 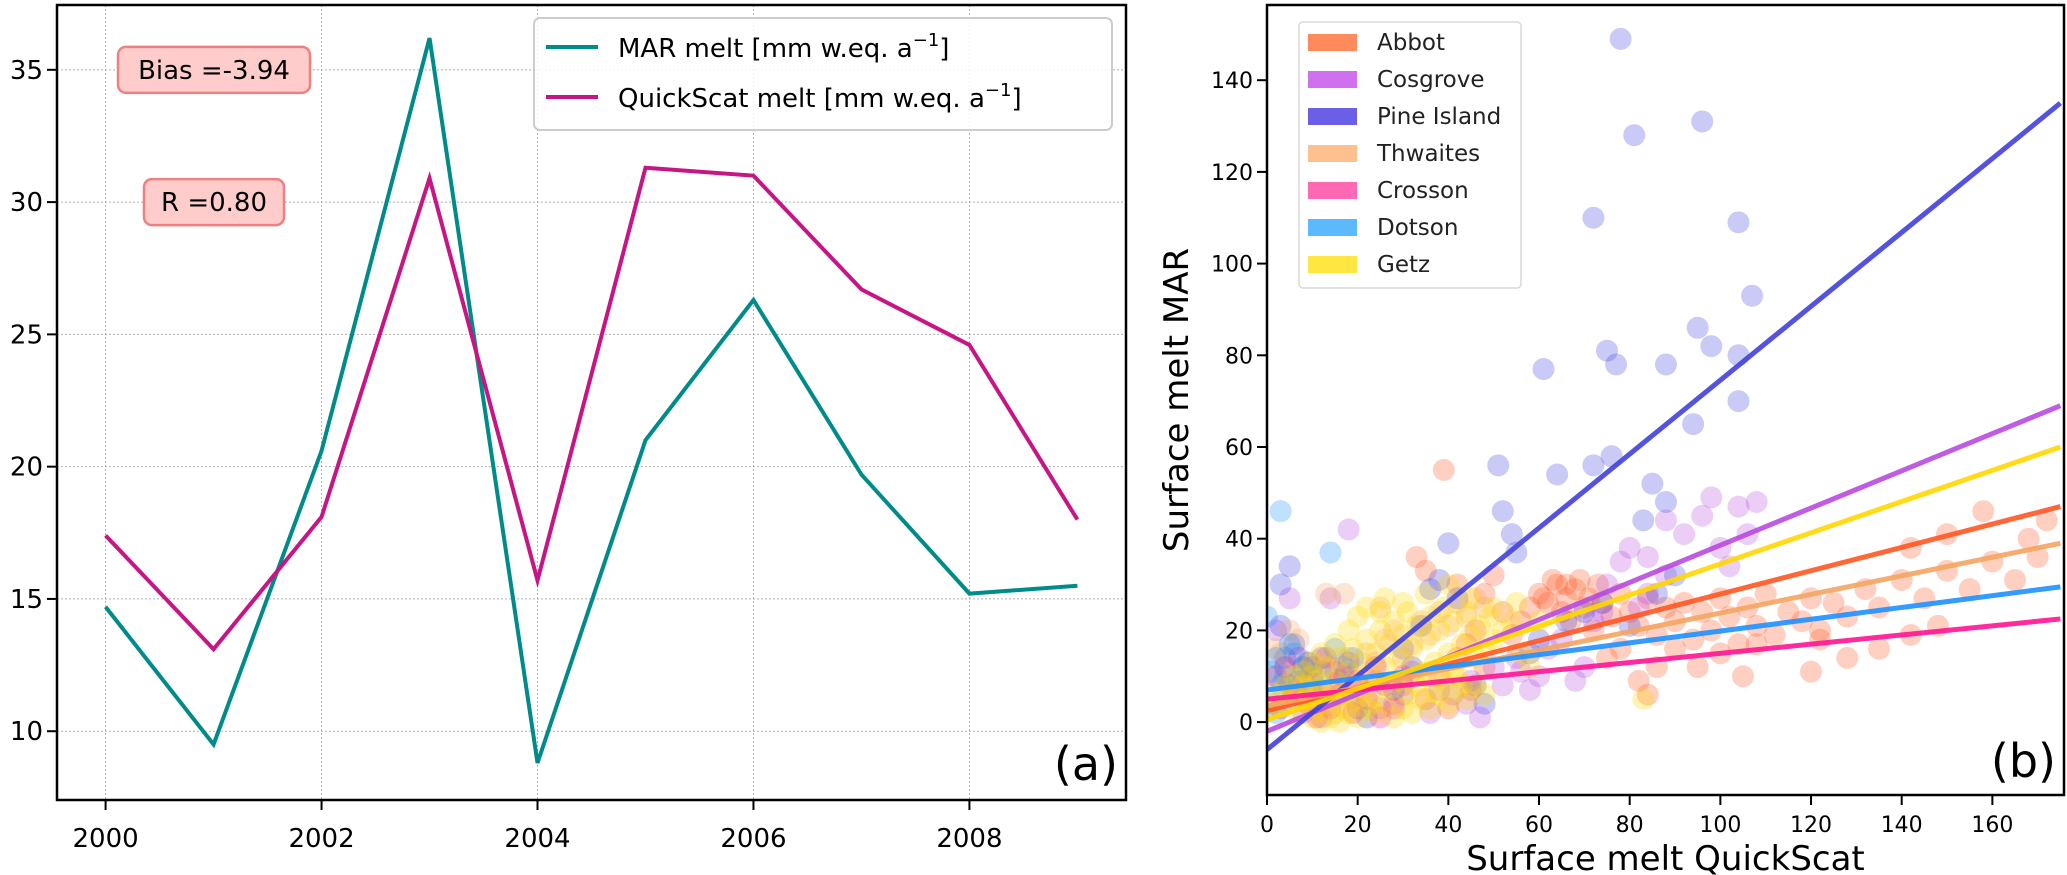 I want to click on y-tick-label: 20, so click(x=26, y=468).